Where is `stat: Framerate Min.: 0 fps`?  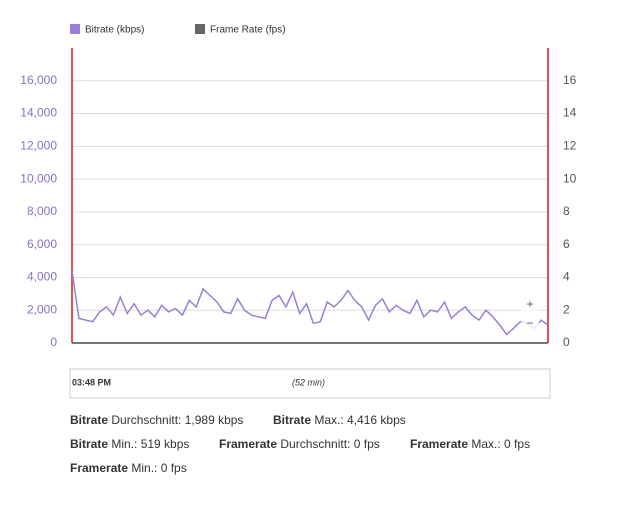
stat: Framerate Min.: 0 fps is located at coordinates (128, 468).